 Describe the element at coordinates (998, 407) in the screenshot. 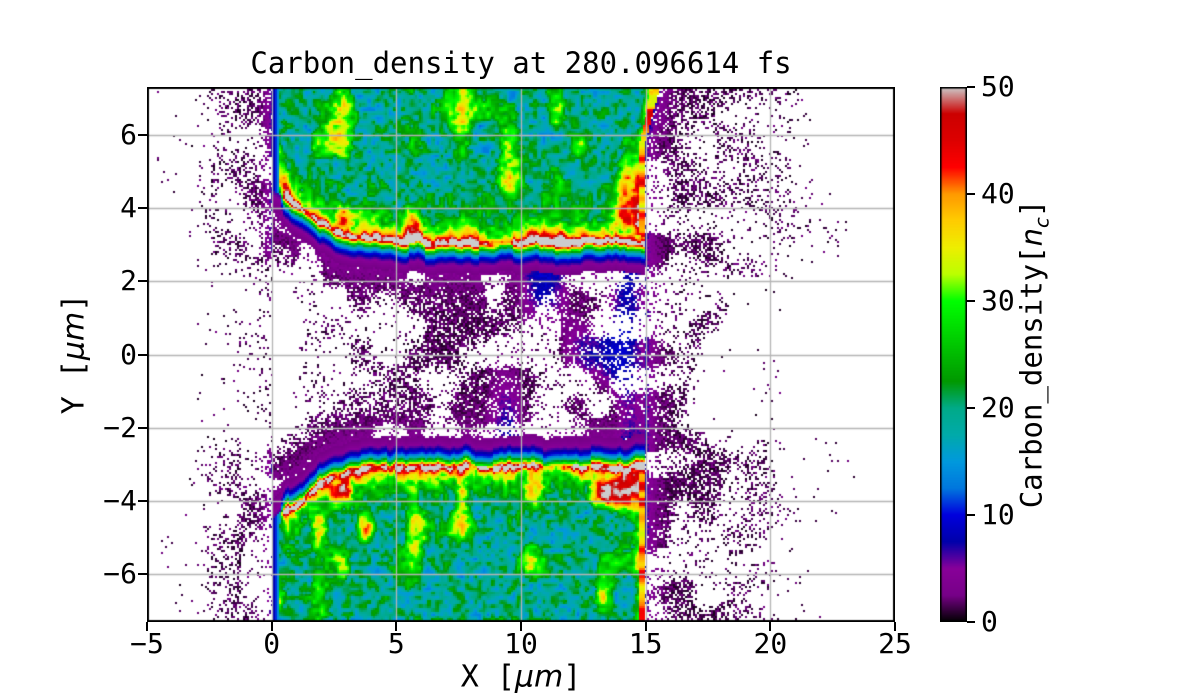

I see `colorbar-tick-label: 20` at that location.